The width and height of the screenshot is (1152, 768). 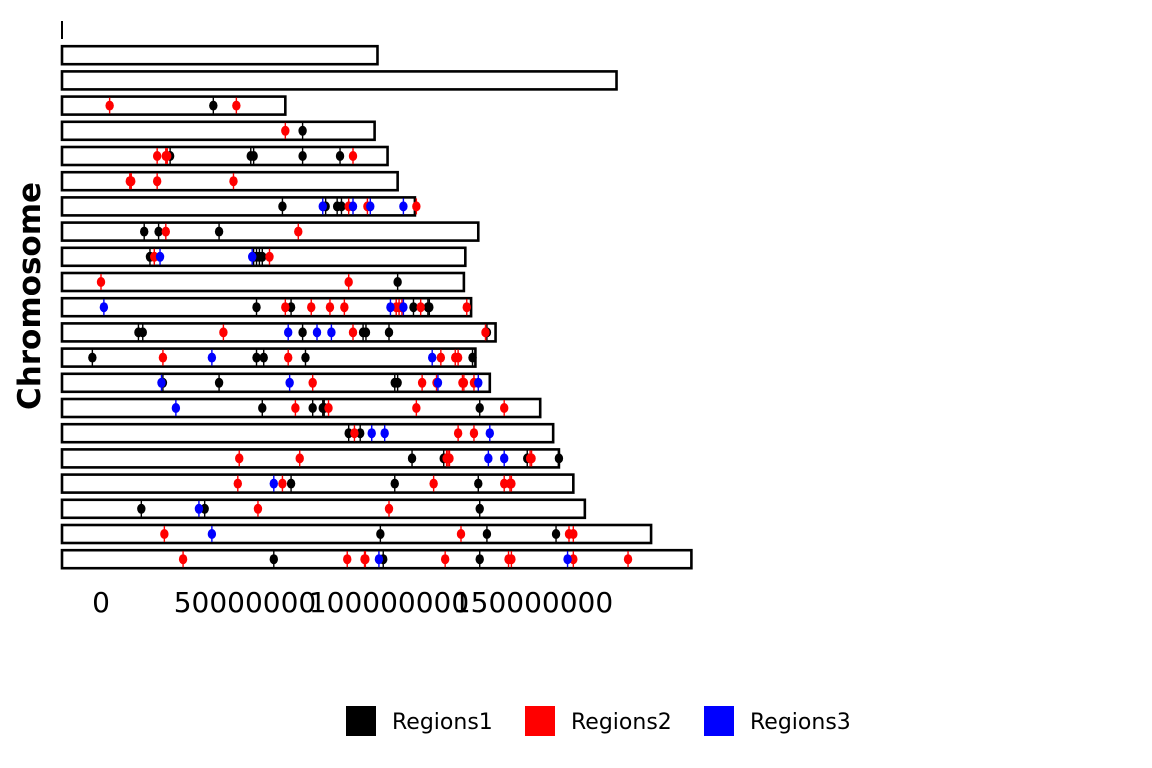 What do you see at coordinates (621, 722) in the screenshot?
I see `legend-label: Regions2` at bounding box center [621, 722].